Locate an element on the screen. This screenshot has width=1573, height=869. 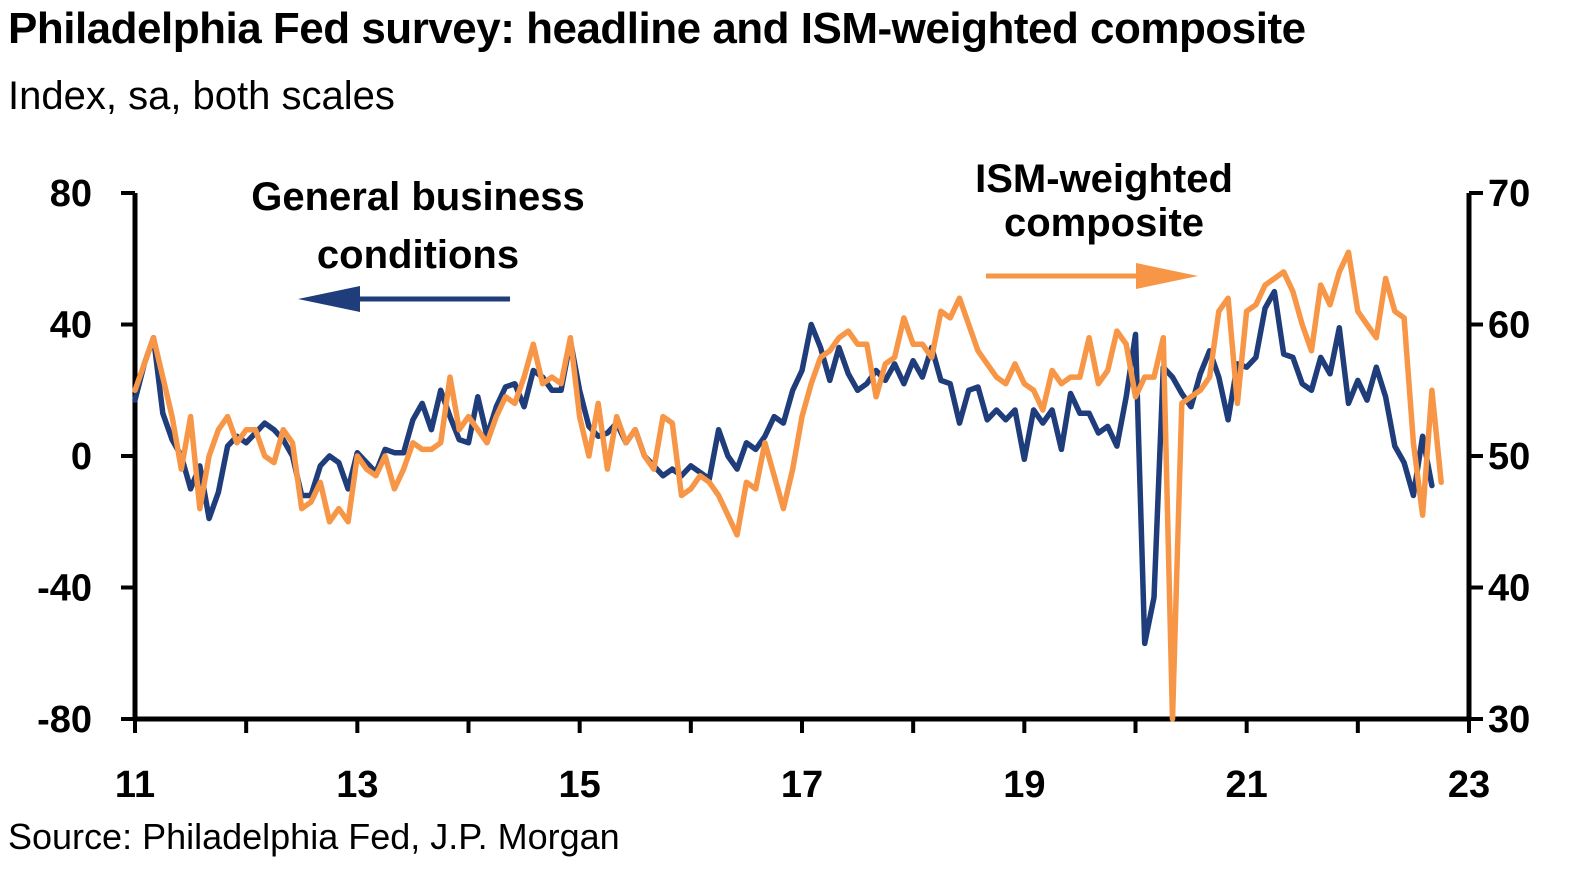
left-tick-label: -40 is located at coordinates (64, 589).